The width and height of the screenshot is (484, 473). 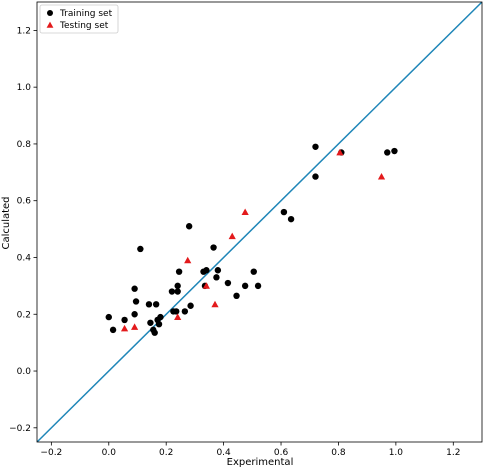 I want to click on x-axis-label: Experimental, so click(x=260, y=462).